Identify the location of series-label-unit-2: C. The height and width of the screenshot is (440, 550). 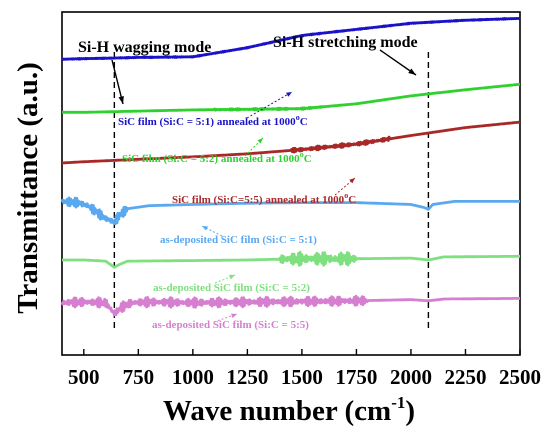
(308, 159).